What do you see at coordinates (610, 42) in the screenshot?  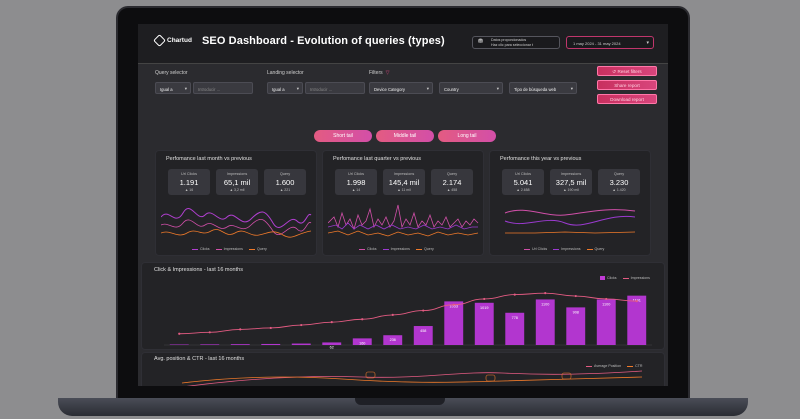 I see `date-range-picker: 1 may 2024 - 31 may 2024 ▾` at bounding box center [610, 42].